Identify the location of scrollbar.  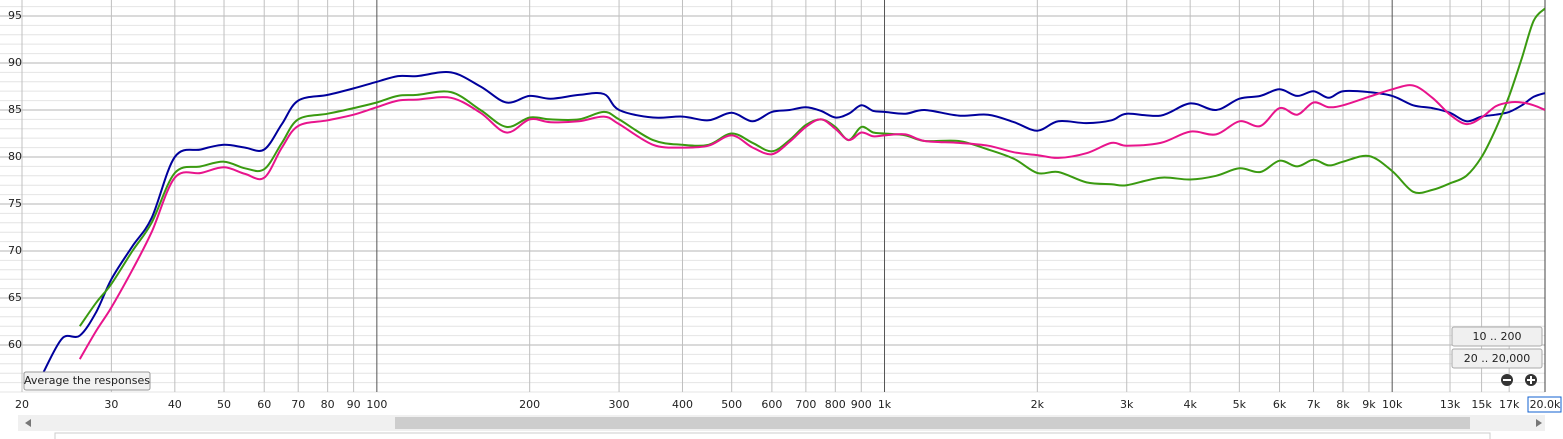
(781, 423).